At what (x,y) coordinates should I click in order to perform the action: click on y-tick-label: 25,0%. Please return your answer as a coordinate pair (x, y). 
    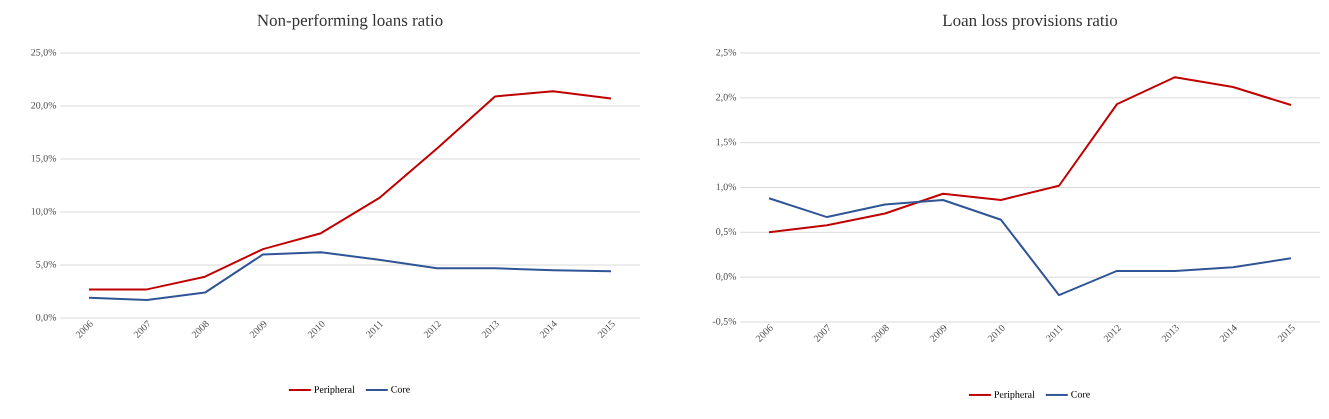
    Looking at the image, I should click on (44, 53).